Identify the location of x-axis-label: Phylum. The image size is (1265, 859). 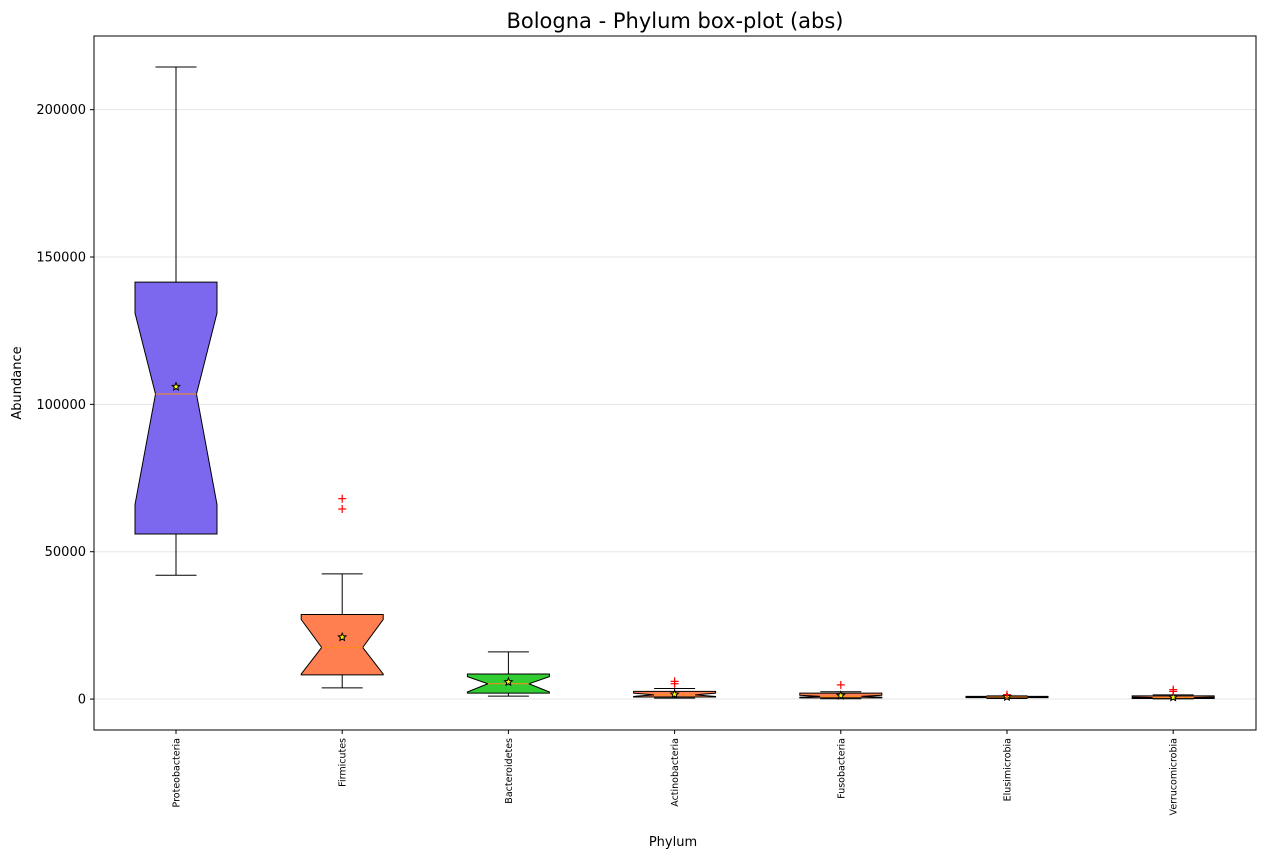
(673, 842).